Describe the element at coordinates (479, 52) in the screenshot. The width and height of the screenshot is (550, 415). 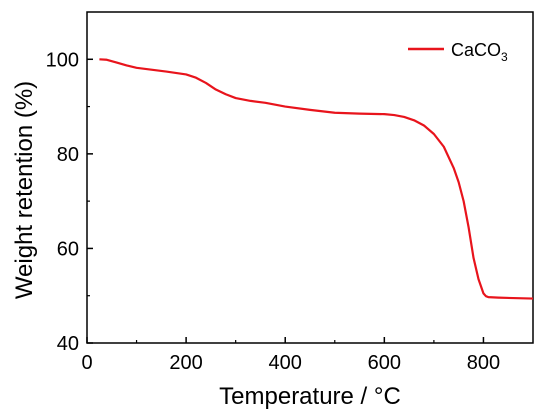
I see `legend-label: CaCO3` at that location.